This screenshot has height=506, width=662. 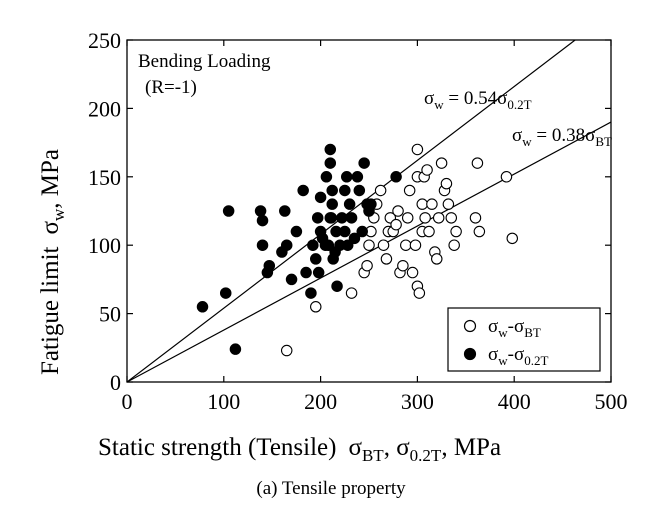 I want to click on fit-label-054: σw = 0.54σ0.2T, so click(x=478, y=100).